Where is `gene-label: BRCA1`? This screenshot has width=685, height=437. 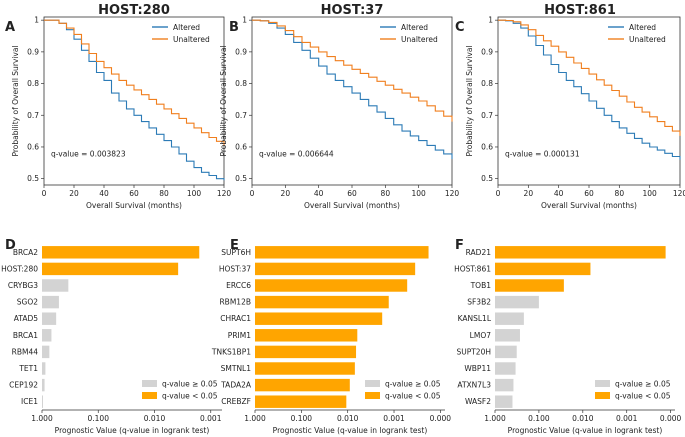
gene-label: BRCA1 is located at coordinates (25, 335).